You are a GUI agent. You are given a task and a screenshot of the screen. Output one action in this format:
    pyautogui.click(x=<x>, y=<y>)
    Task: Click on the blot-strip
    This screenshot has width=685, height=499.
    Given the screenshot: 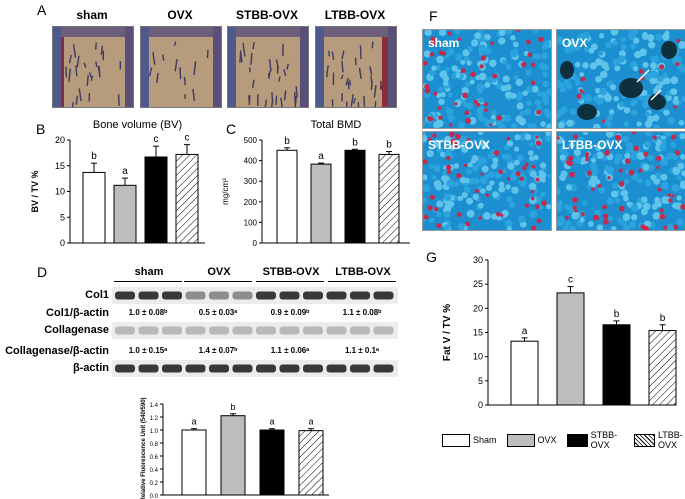 What is the action you would take?
    pyautogui.click(x=255, y=330)
    